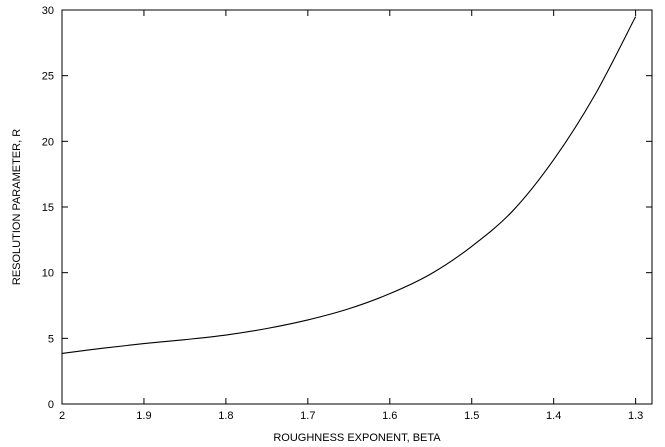 The width and height of the screenshot is (665, 447). Describe the element at coordinates (51, 339) in the screenshot. I see `y-tick-label: 5` at that location.